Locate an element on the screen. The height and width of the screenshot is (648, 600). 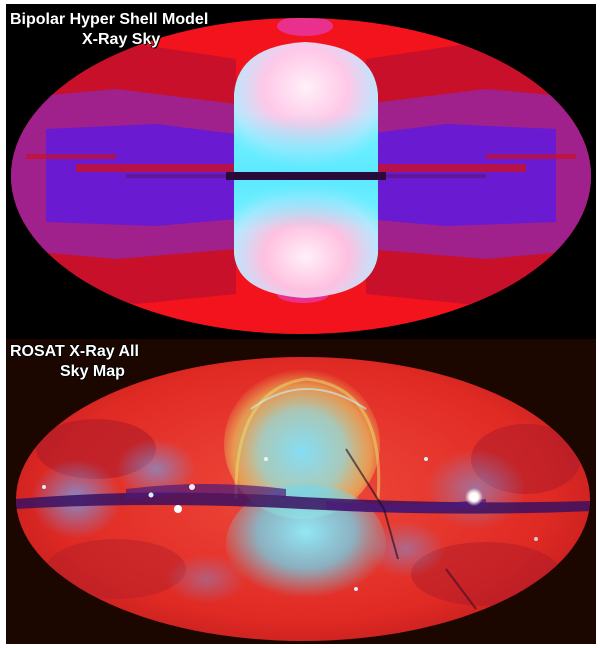
rosat-title-line1: ROSAT X-Ray All is located at coordinates (74, 351).